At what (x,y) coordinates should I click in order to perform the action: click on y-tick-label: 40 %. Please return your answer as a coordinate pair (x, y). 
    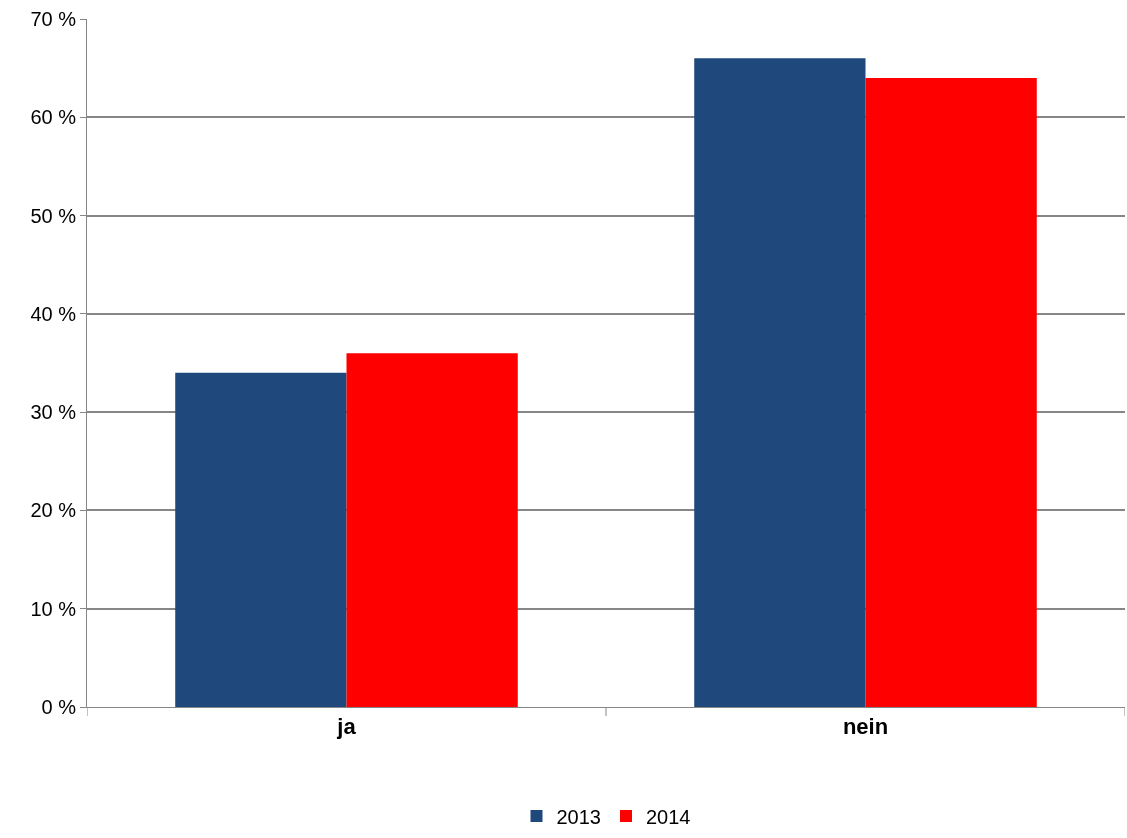
    Looking at the image, I should click on (53, 313).